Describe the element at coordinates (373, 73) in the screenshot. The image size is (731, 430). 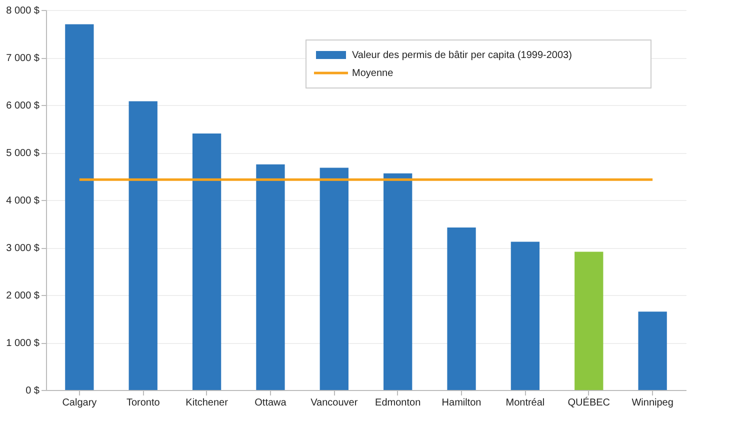
I see `legend-label: Moyenne` at that location.